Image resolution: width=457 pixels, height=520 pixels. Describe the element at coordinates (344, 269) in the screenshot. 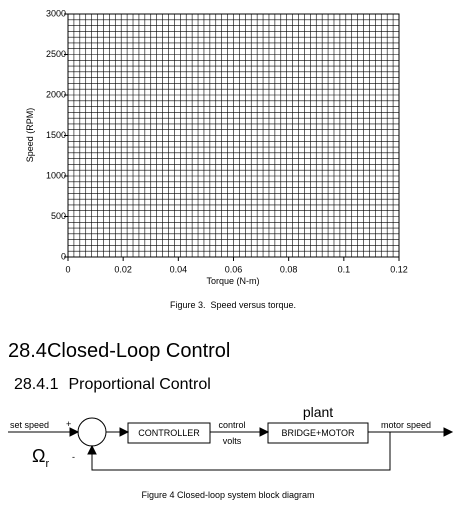

I see `x-tick-label: 0.1` at that location.